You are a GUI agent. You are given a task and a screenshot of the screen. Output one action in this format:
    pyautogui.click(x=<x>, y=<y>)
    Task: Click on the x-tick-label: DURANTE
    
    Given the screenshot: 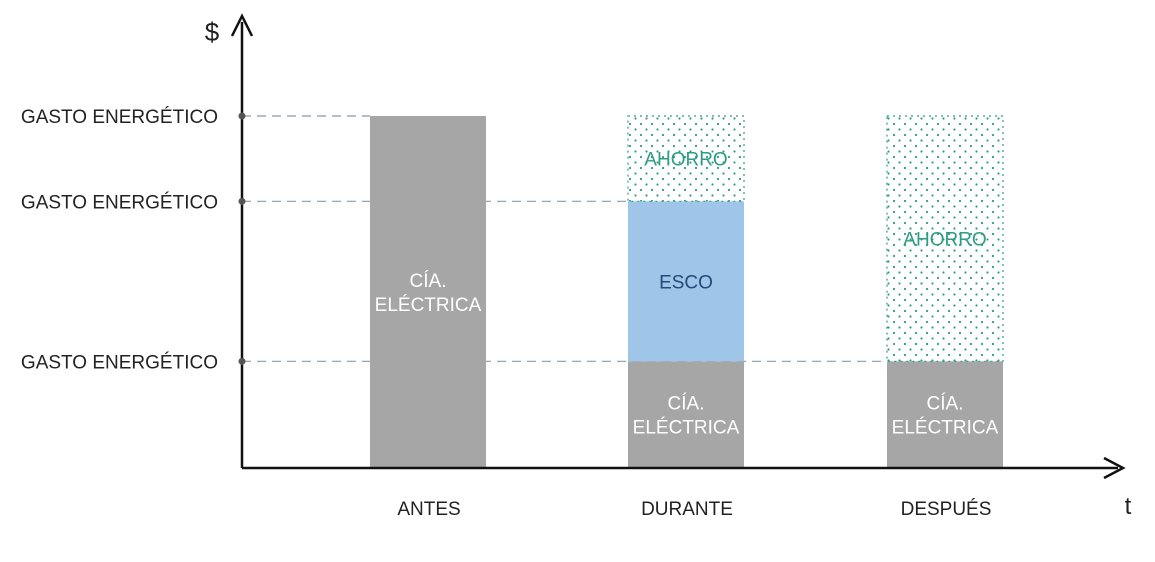 What is the action you would take?
    pyautogui.click(x=687, y=509)
    